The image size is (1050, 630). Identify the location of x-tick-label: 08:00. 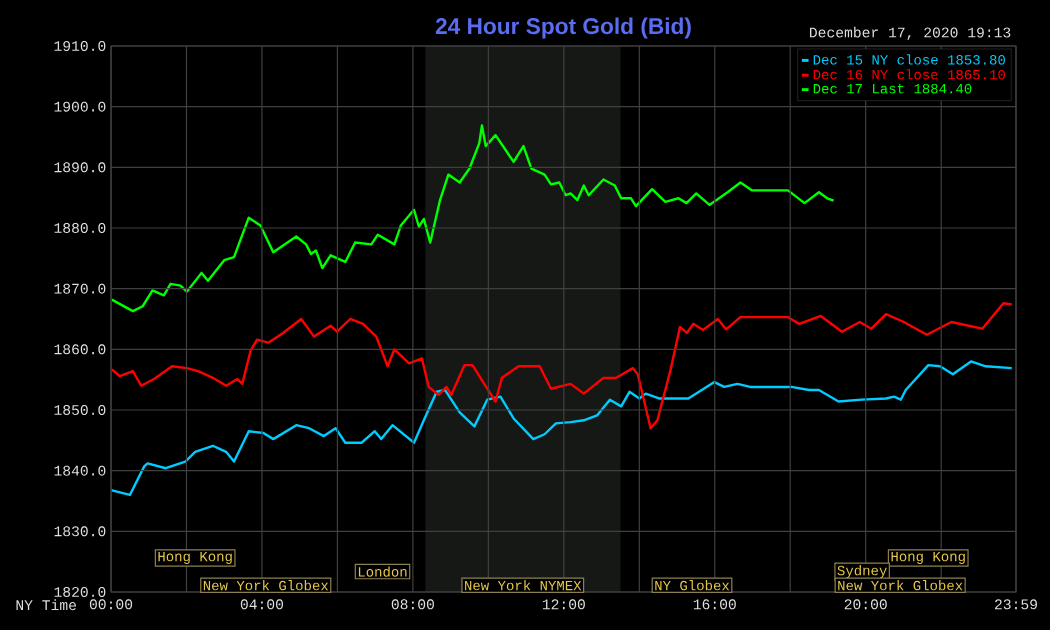
(412, 604).